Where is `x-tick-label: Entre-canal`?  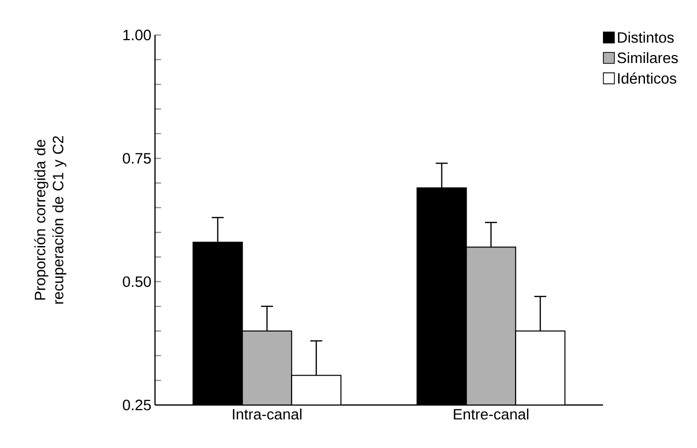
x-tick-label: Entre-canal is located at coordinates (491, 414).